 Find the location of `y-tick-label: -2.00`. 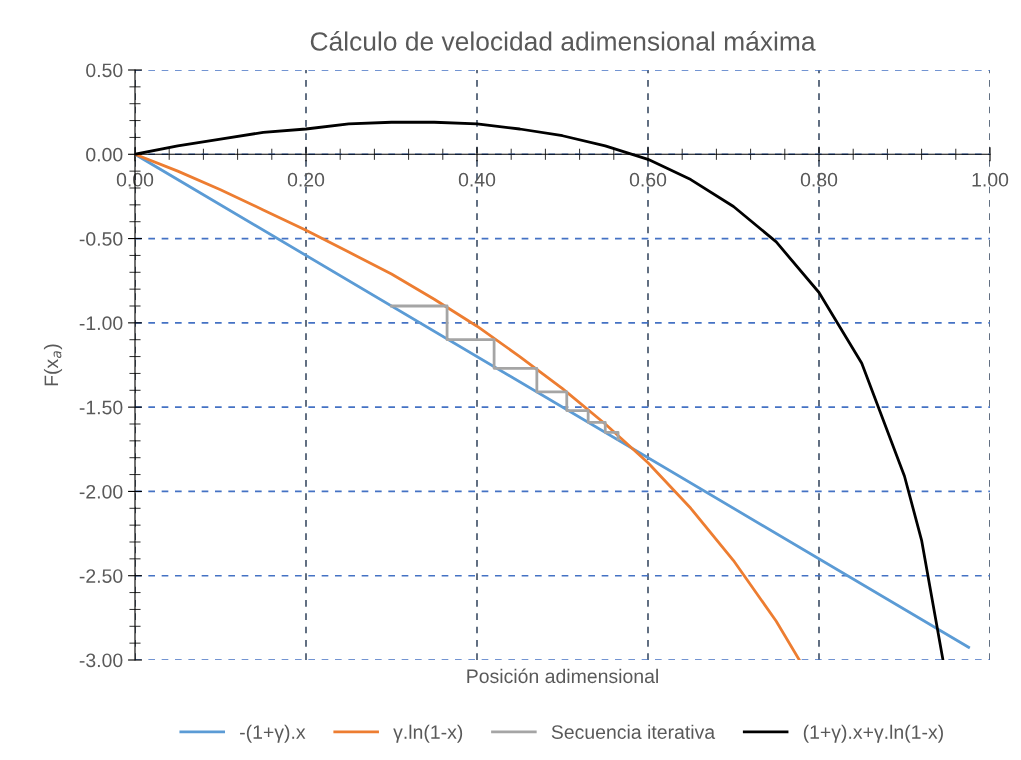

y-tick-label: -2.00 is located at coordinates (101, 491).